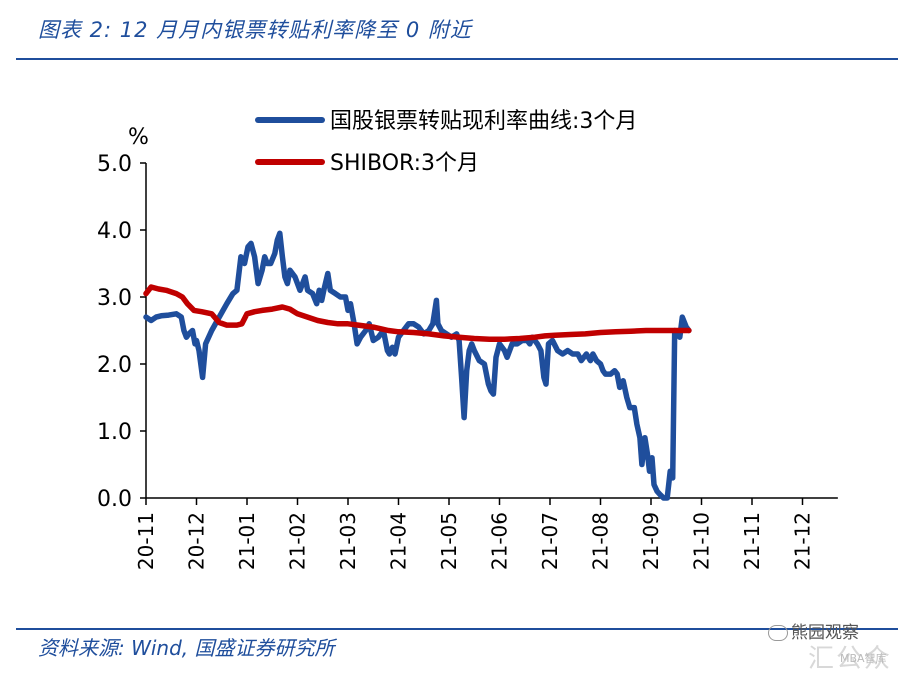  Describe the element at coordinates (255, 30) in the screenshot. I see `page-title: 图表 2: 12 月月内银票转贴利率降至 0 附近` at that location.